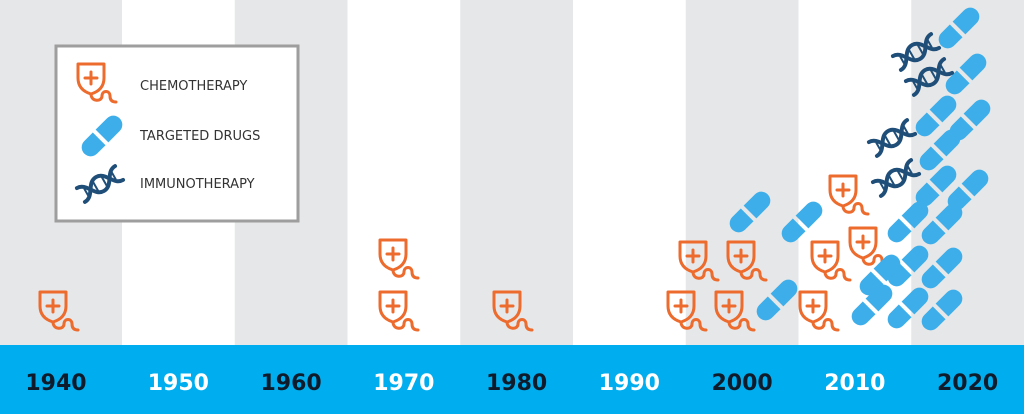 This screenshot has height=414, width=1024. What do you see at coordinates (742, 383) in the screenshot?
I see `year-label-2000: 2000` at bounding box center [742, 383].